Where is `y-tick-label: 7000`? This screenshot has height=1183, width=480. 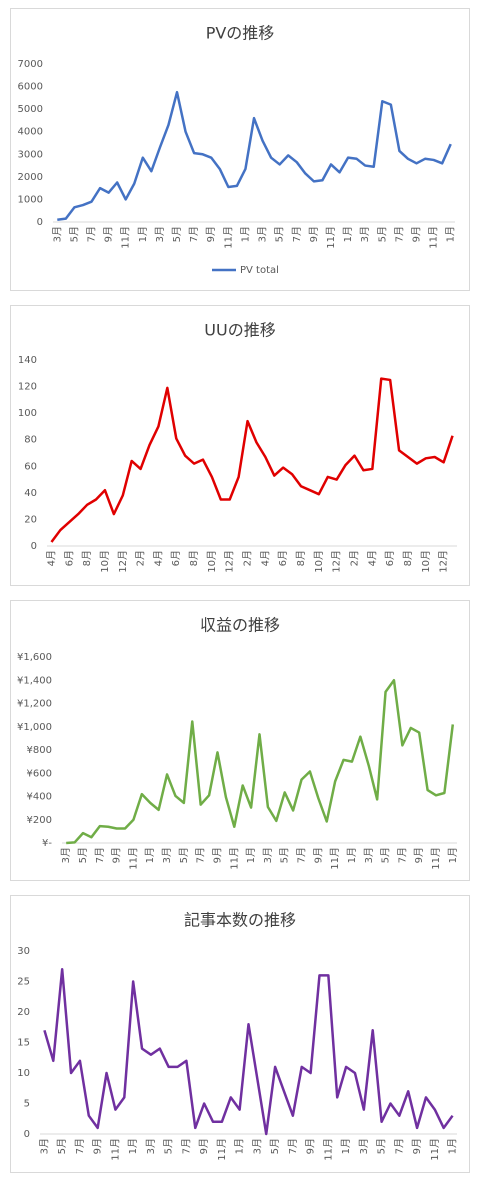
y-tick-label: 7000 is located at coordinates (30, 64).